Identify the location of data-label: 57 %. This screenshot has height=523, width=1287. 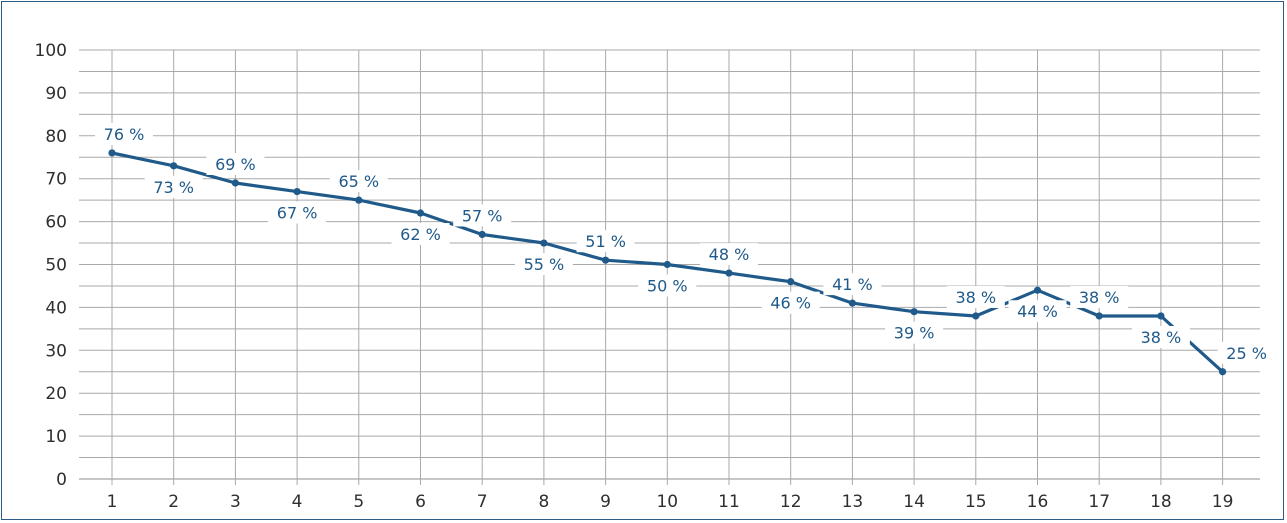
(482, 215).